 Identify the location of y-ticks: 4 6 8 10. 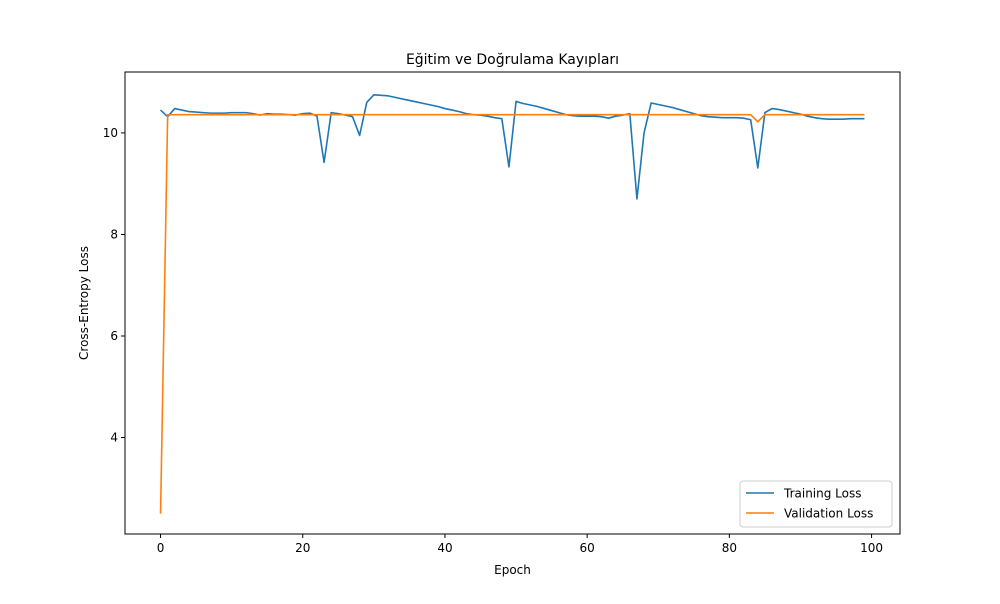
(114, 285).